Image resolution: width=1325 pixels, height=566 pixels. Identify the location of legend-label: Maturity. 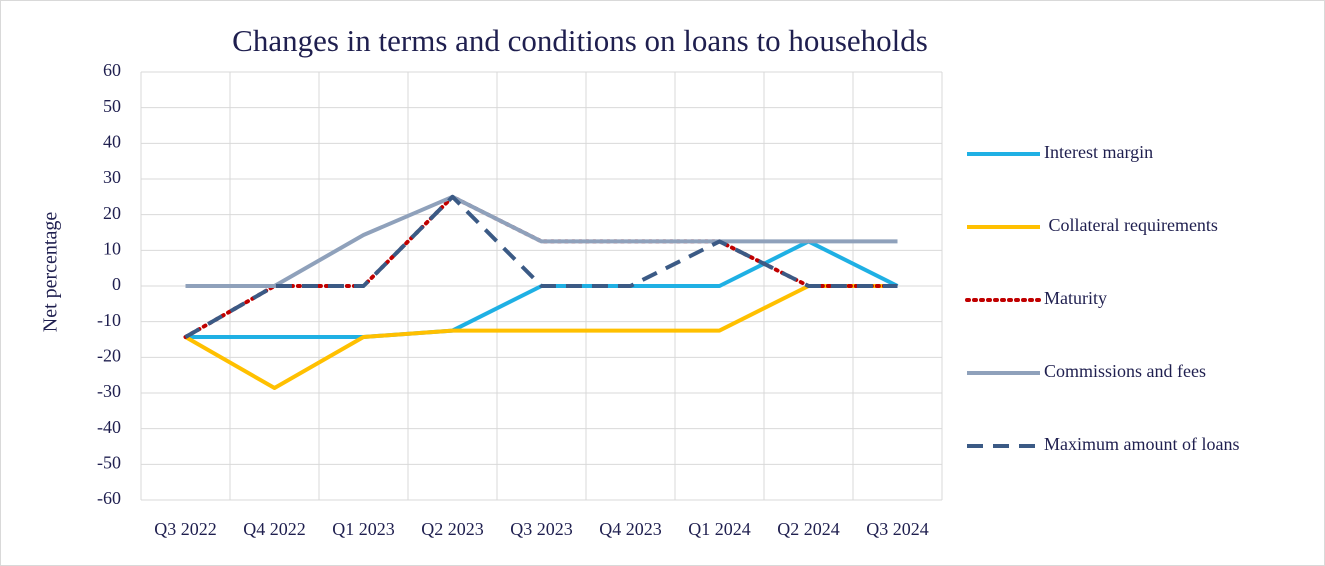
(1075, 298).